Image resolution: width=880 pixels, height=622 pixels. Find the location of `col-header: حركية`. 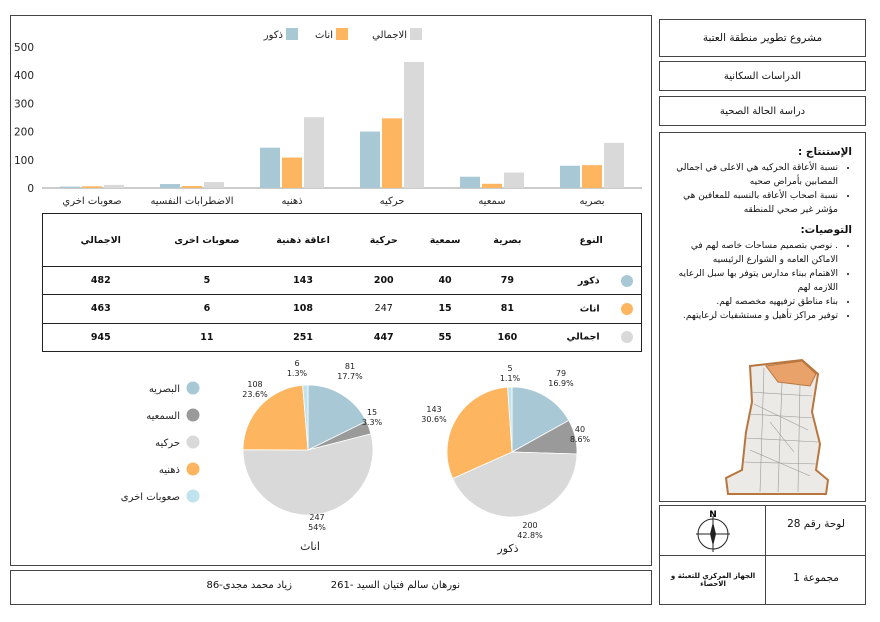

col-header: حركية is located at coordinates (383, 240).